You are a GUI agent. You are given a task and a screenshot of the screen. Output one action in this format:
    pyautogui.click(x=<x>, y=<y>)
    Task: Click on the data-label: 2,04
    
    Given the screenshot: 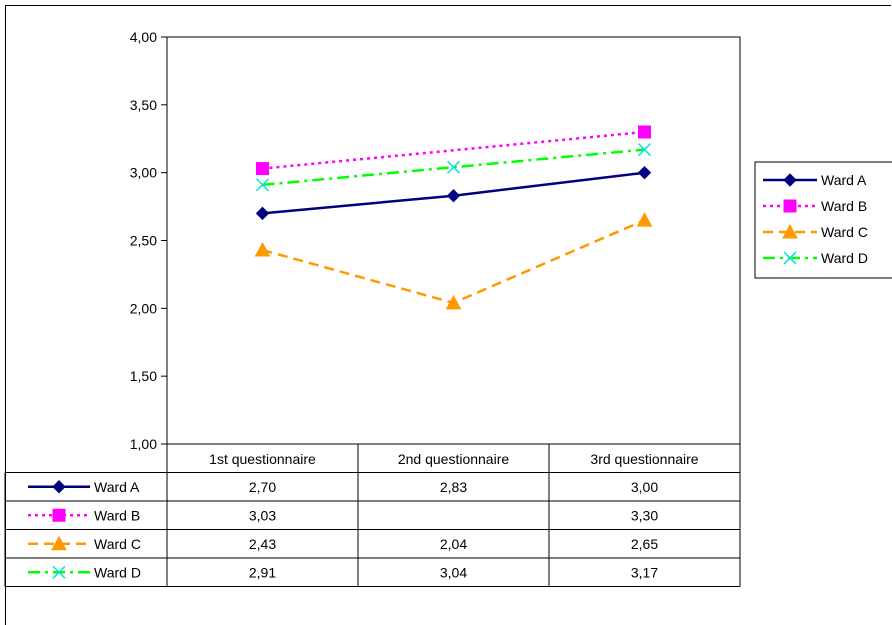 What is the action you would take?
    pyautogui.click(x=453, y=544)
    